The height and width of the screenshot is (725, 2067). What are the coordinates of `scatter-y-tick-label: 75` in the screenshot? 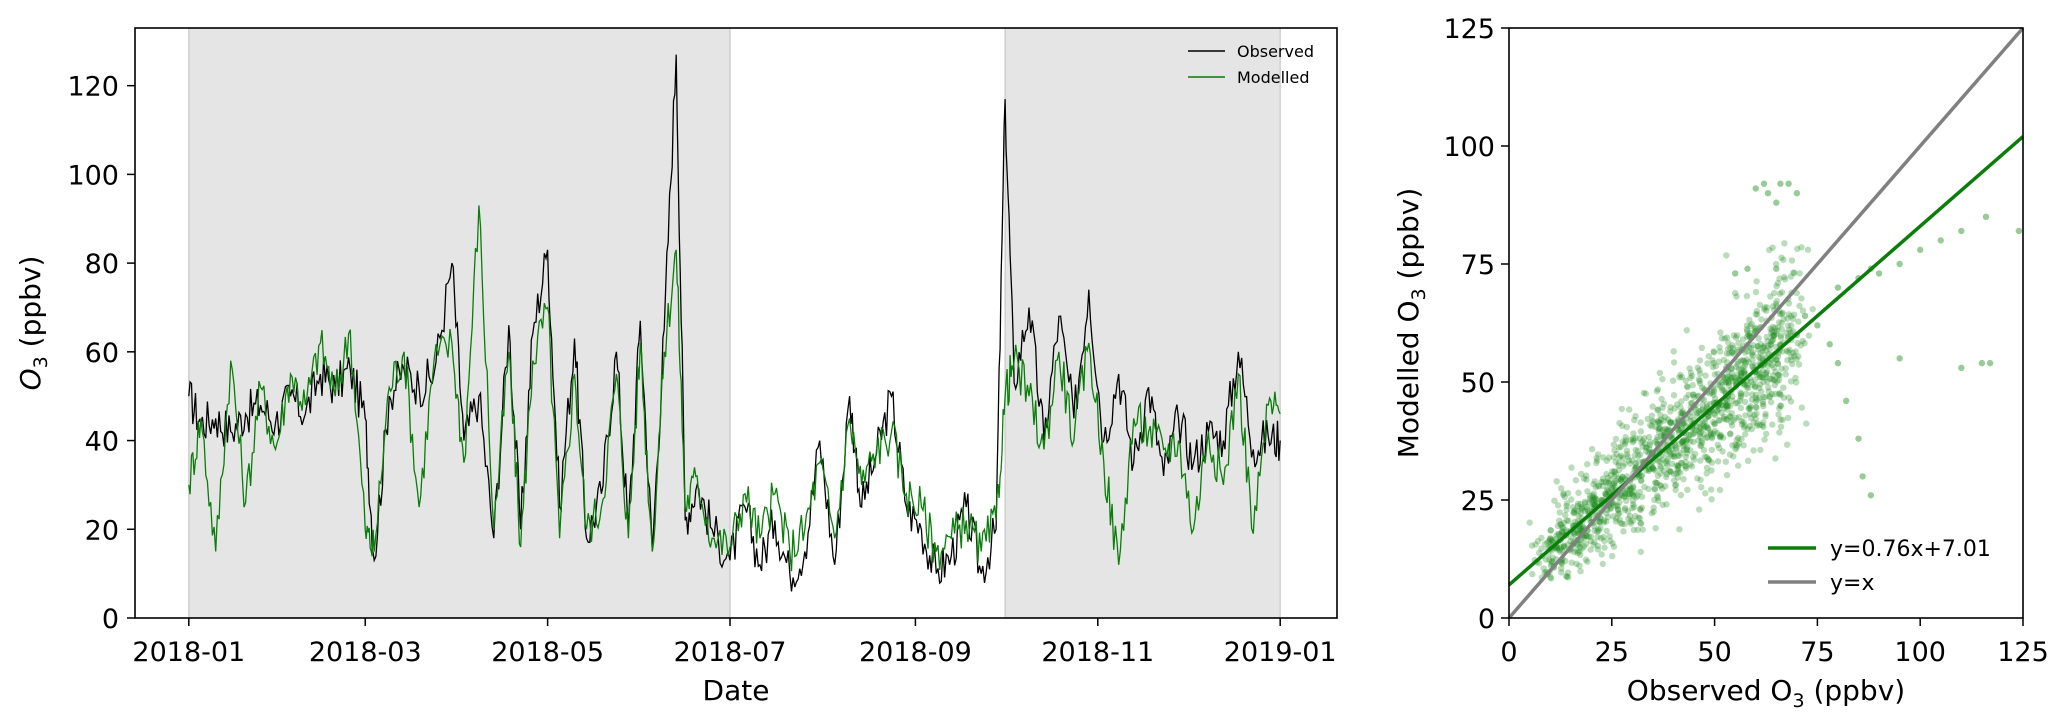 It's located at (1478, 265).